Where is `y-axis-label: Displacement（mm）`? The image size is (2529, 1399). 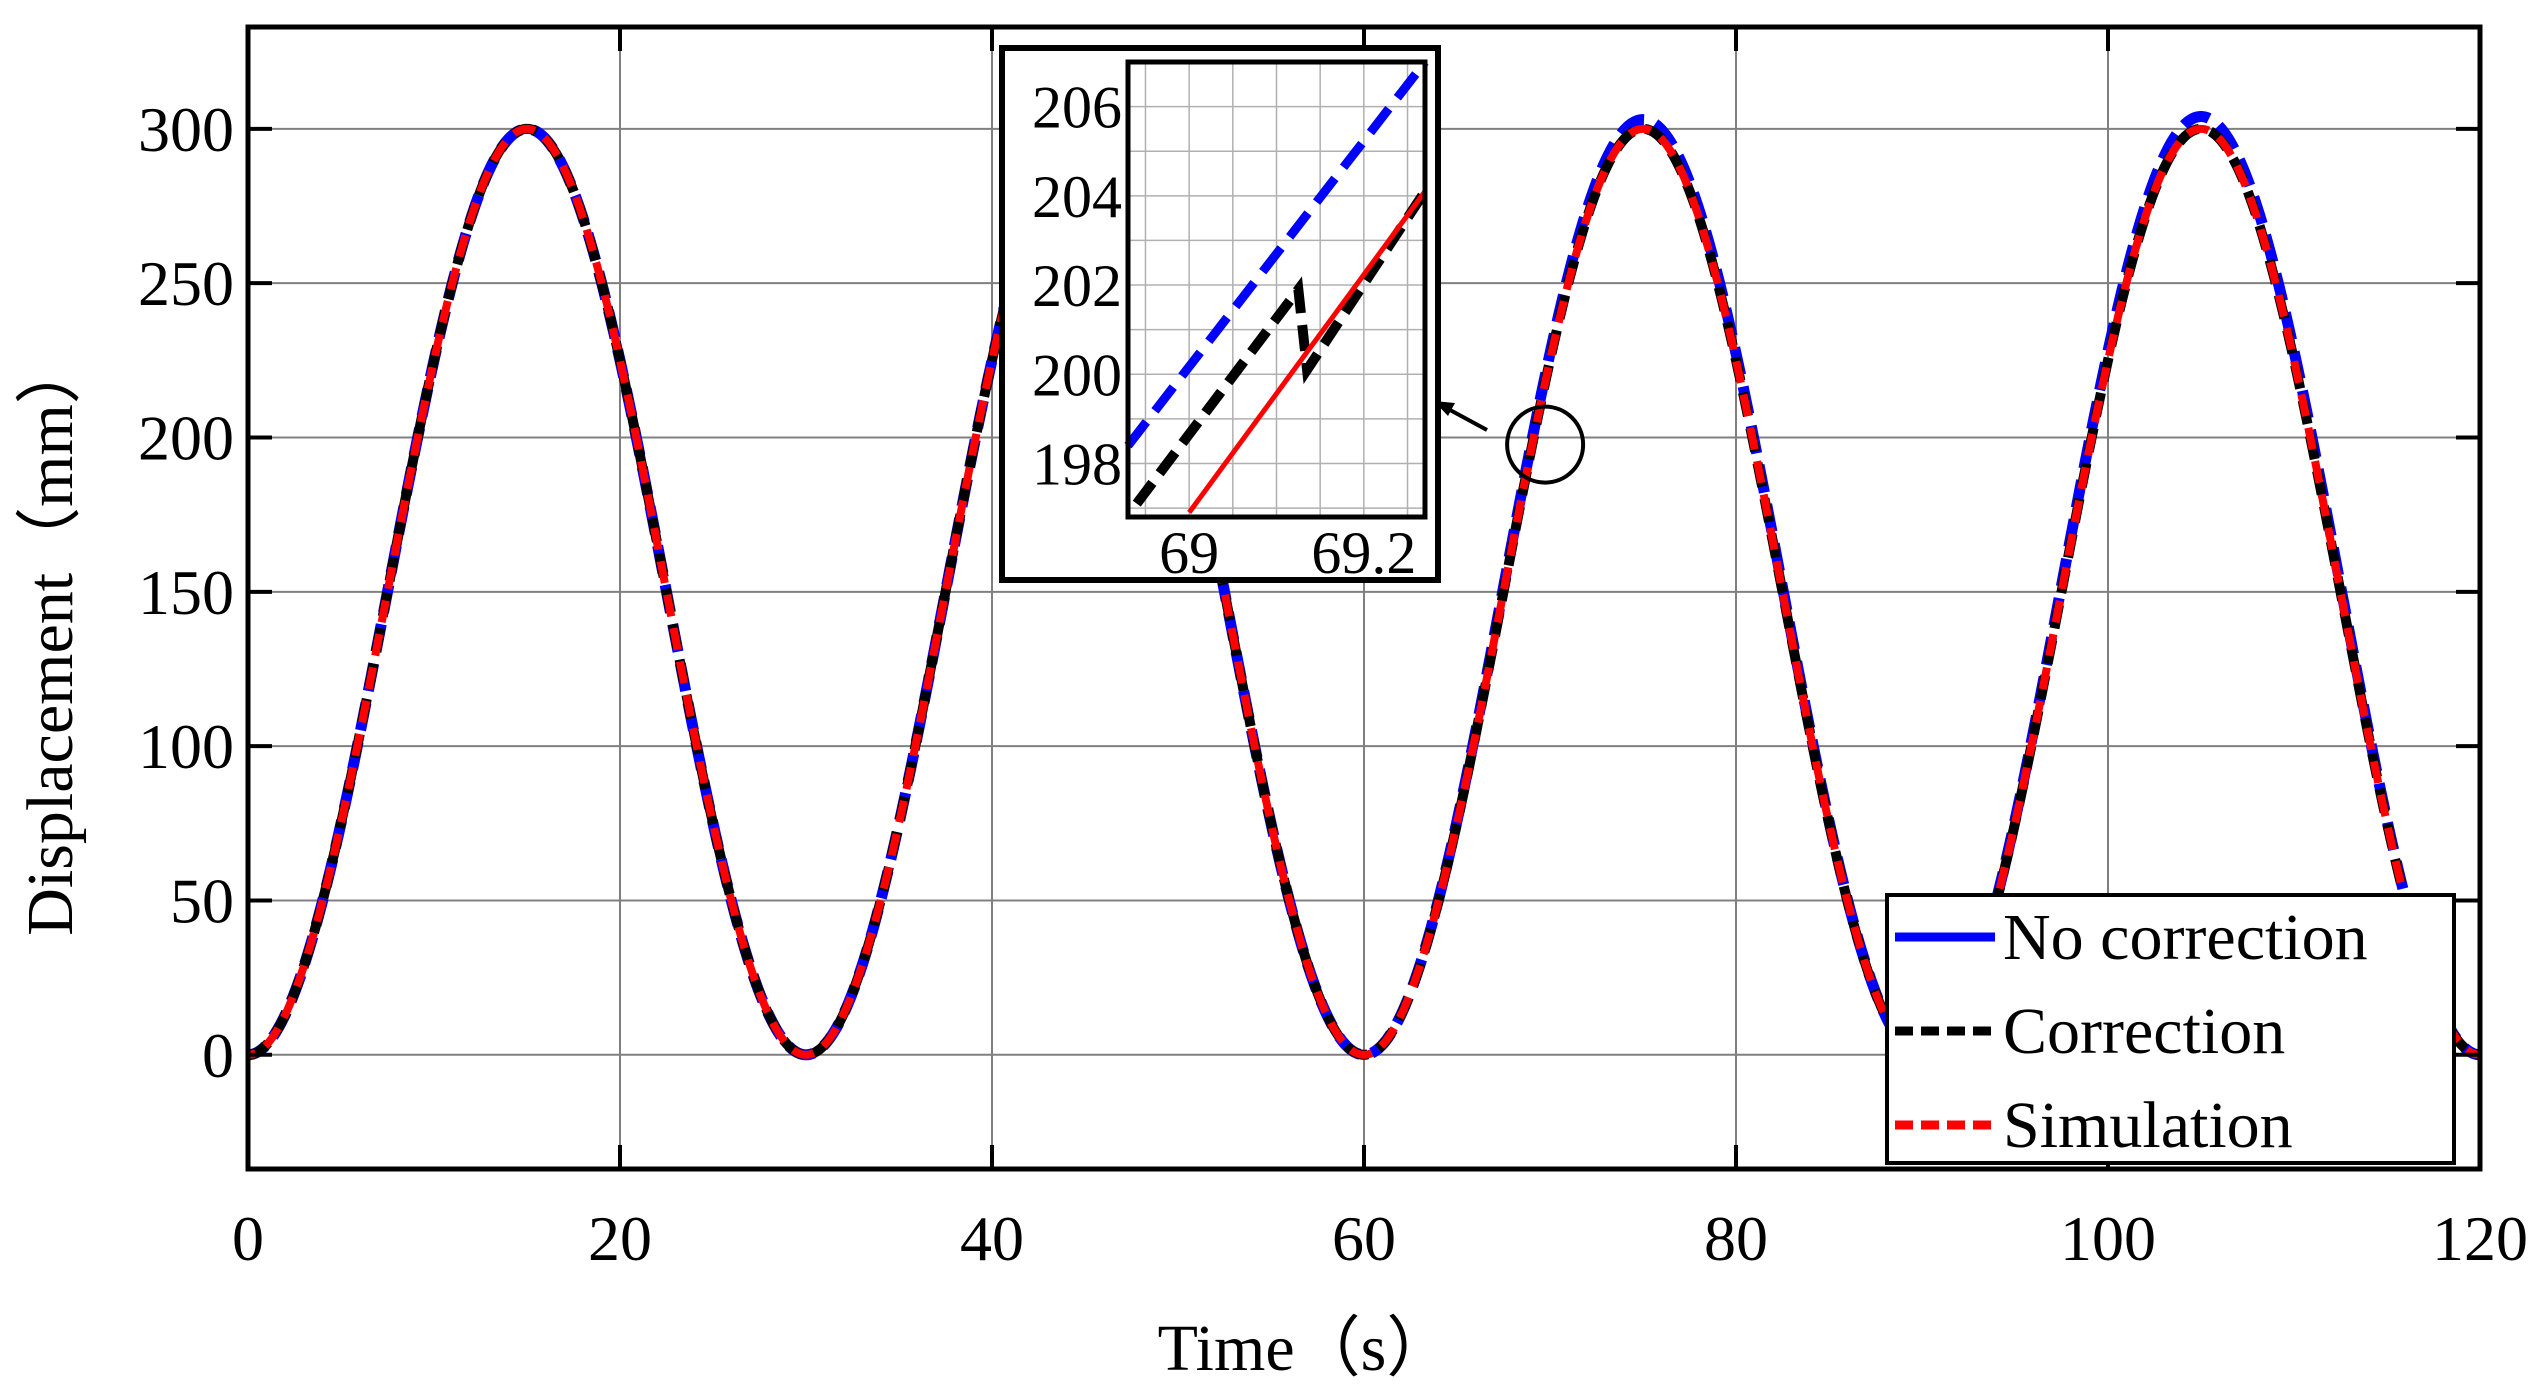
y-axis-label: Displacement（mm） is located at coordinates (50, 637).